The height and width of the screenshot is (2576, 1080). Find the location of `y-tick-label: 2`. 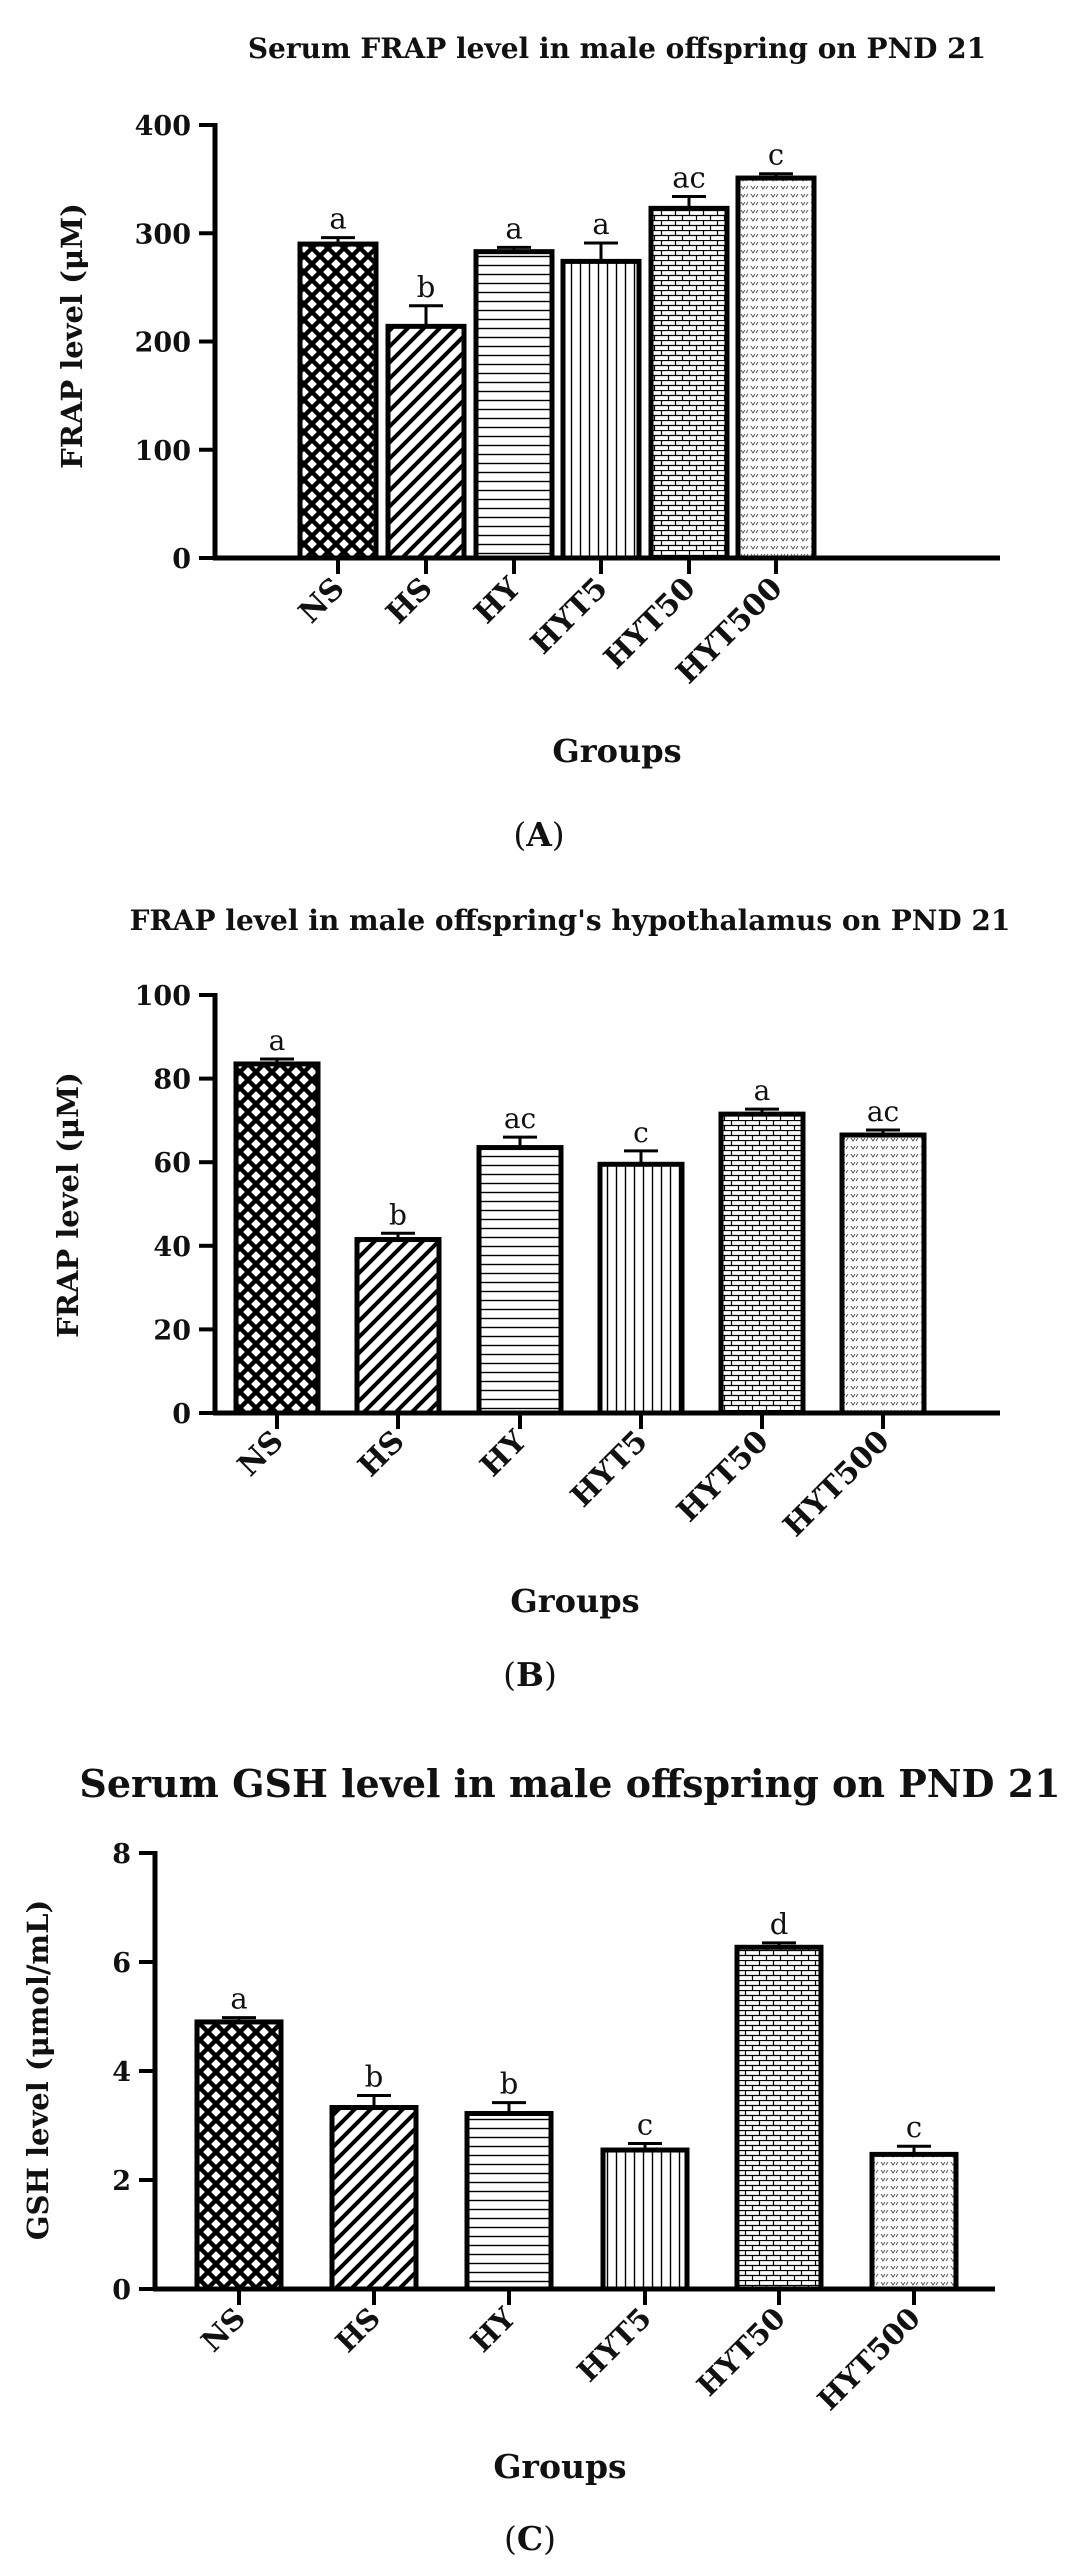

y-tick-label: 2 is located at coordinates (121, 2181).